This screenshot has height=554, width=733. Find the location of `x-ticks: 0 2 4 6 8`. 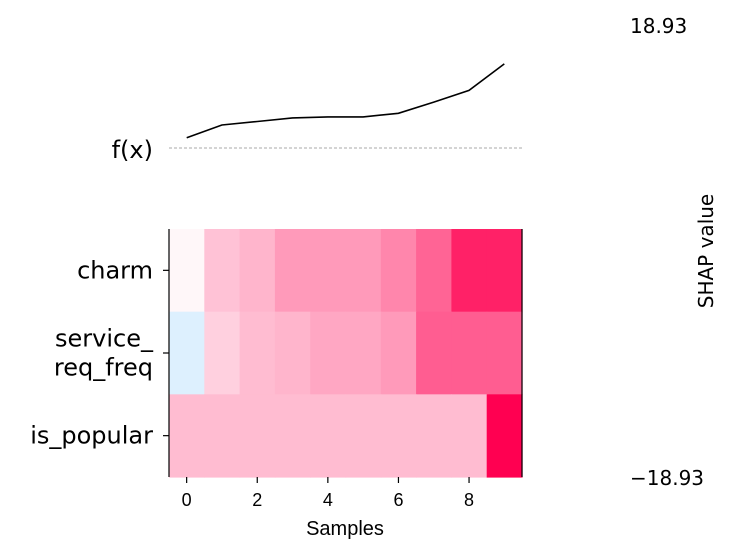

x-ticks: 0 2 4 6 8 is located at coordinates (328, 493).